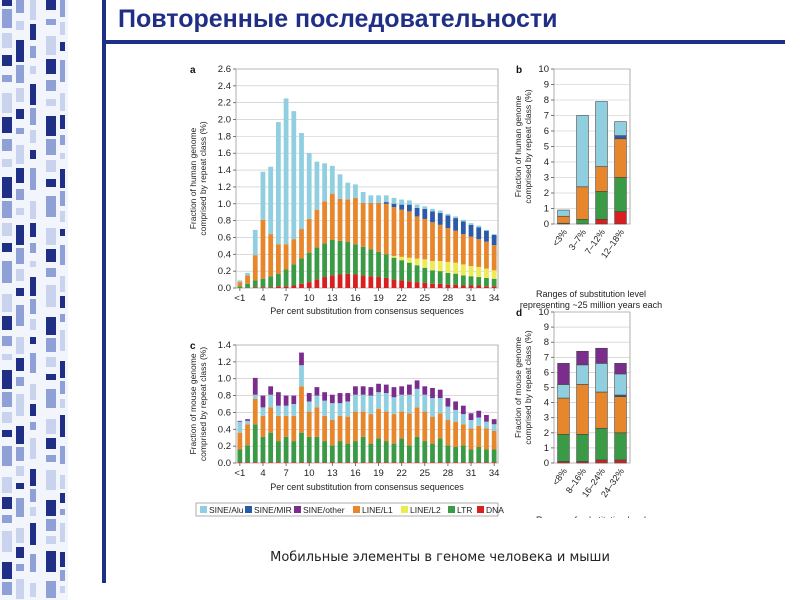 Image resolution: width=800 pixels, height=600 pixels. I want to click on x-tick-label: 34, so click(494, 473).